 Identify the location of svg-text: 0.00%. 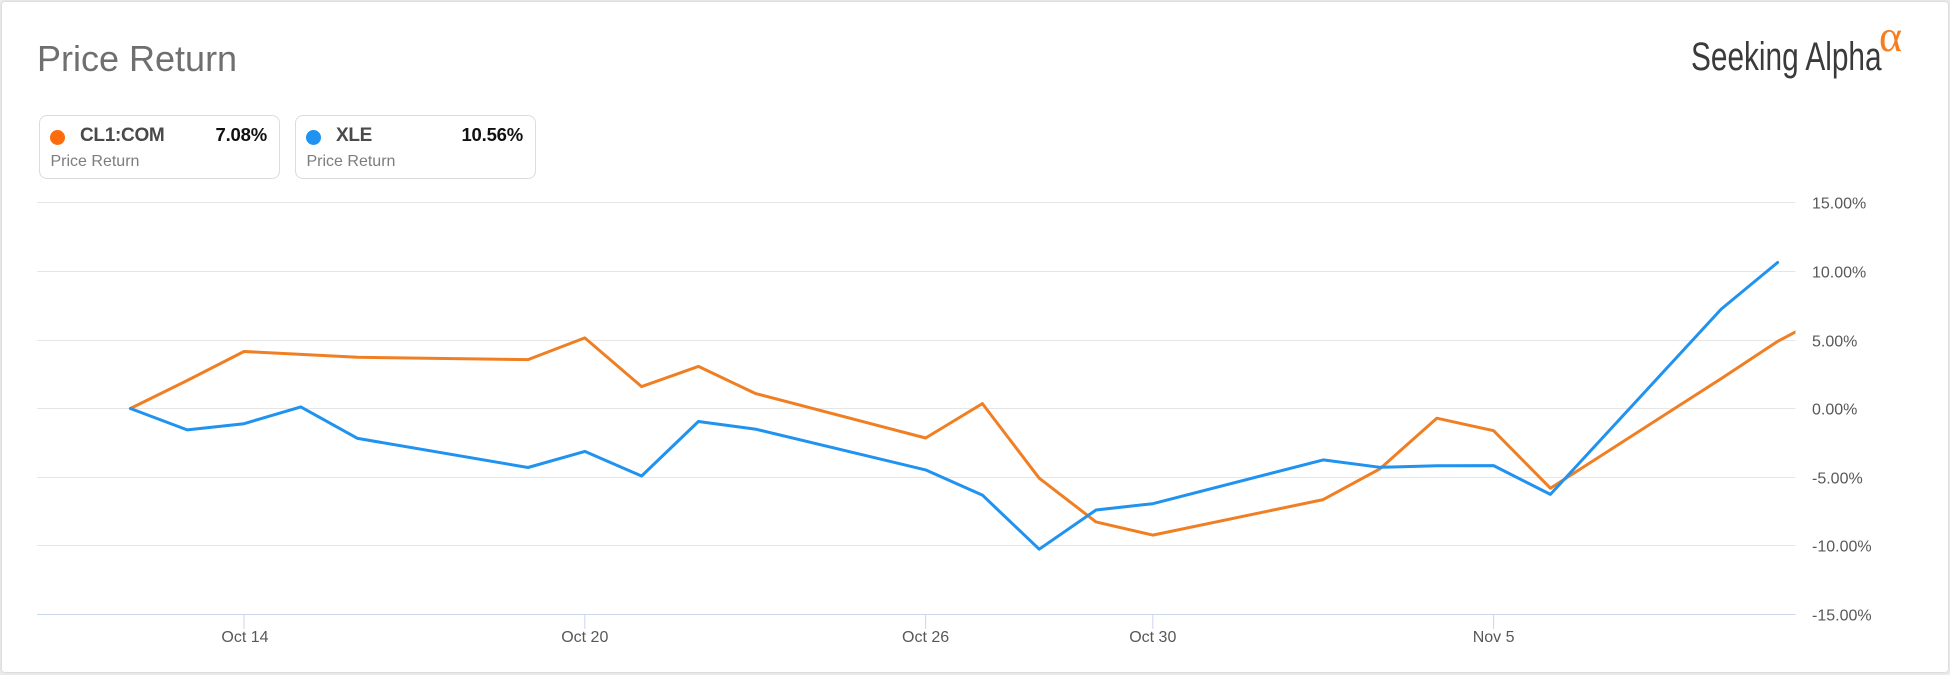
(1834, 409).